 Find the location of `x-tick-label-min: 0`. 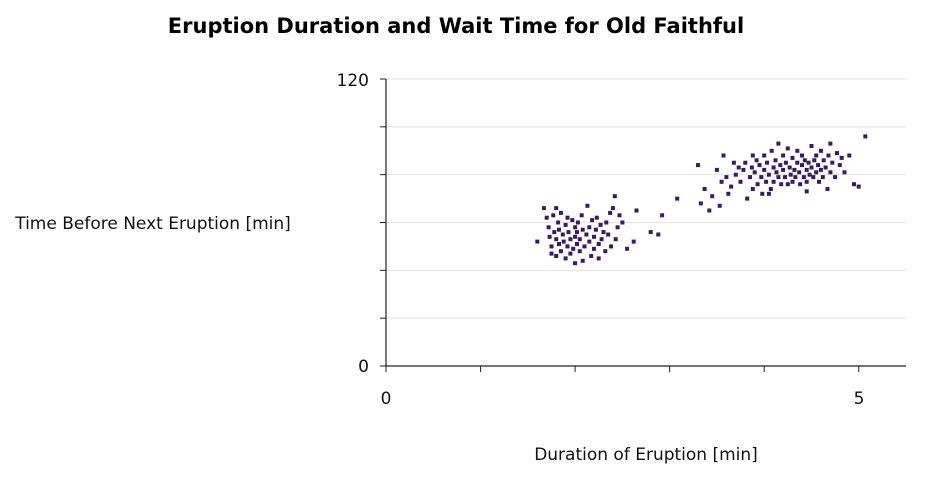

x-tick-label-min: 0 is located at coordinates (386, 399).